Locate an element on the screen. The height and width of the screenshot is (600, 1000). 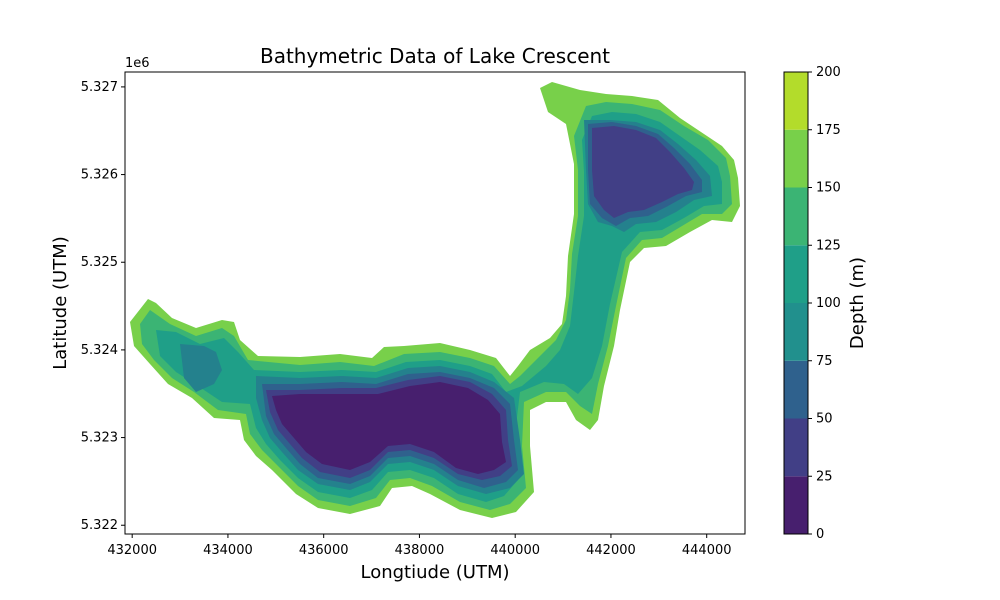
x-tick-label: 440000 is located at coordinates (515, 550).